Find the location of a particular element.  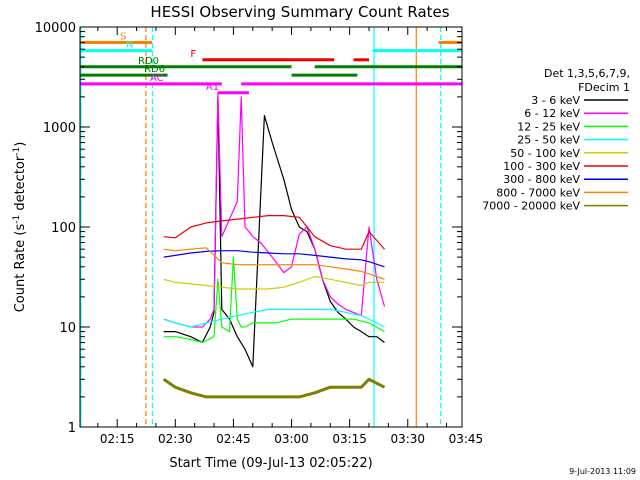

legend-entry-label-4: 25 - 50 keV is located at coordinates (548, 140).